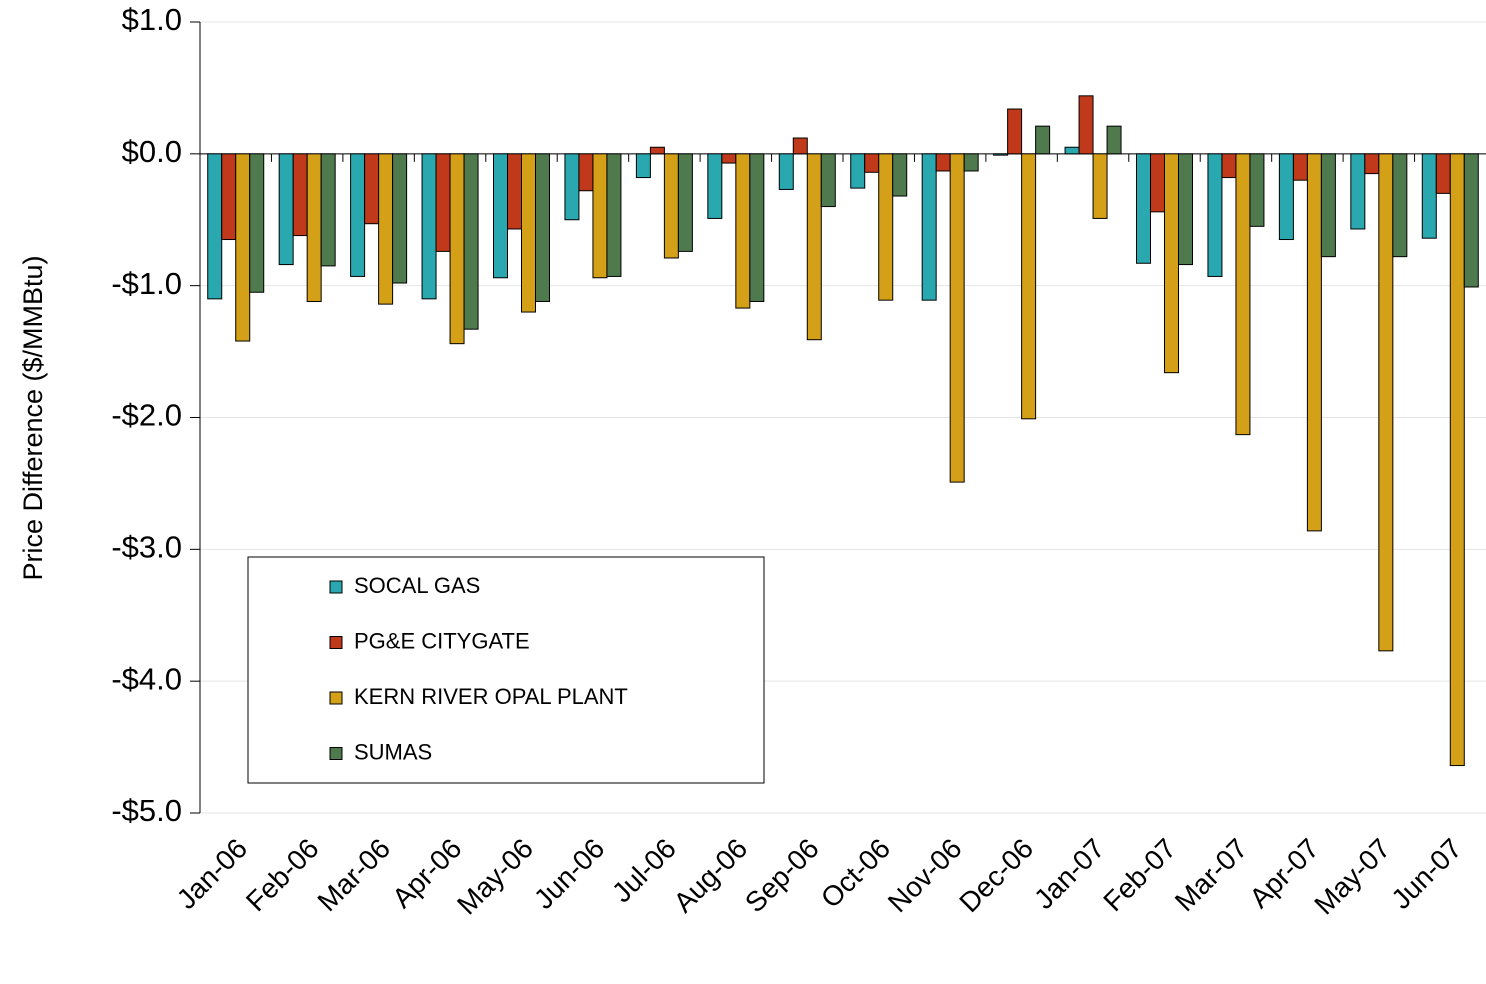 The width and height of the screenshot is (1486, 984). What do you see at coordinates (1352, 877) in the screenshot?
I see `x-tick-label: May-07` at bounding box center [1352, 877].